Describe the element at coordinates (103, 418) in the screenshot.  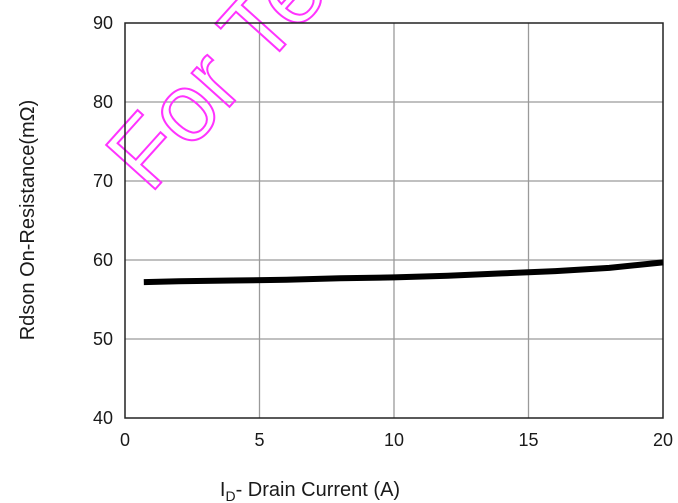
I see `y-tick-label: 40` at that location.